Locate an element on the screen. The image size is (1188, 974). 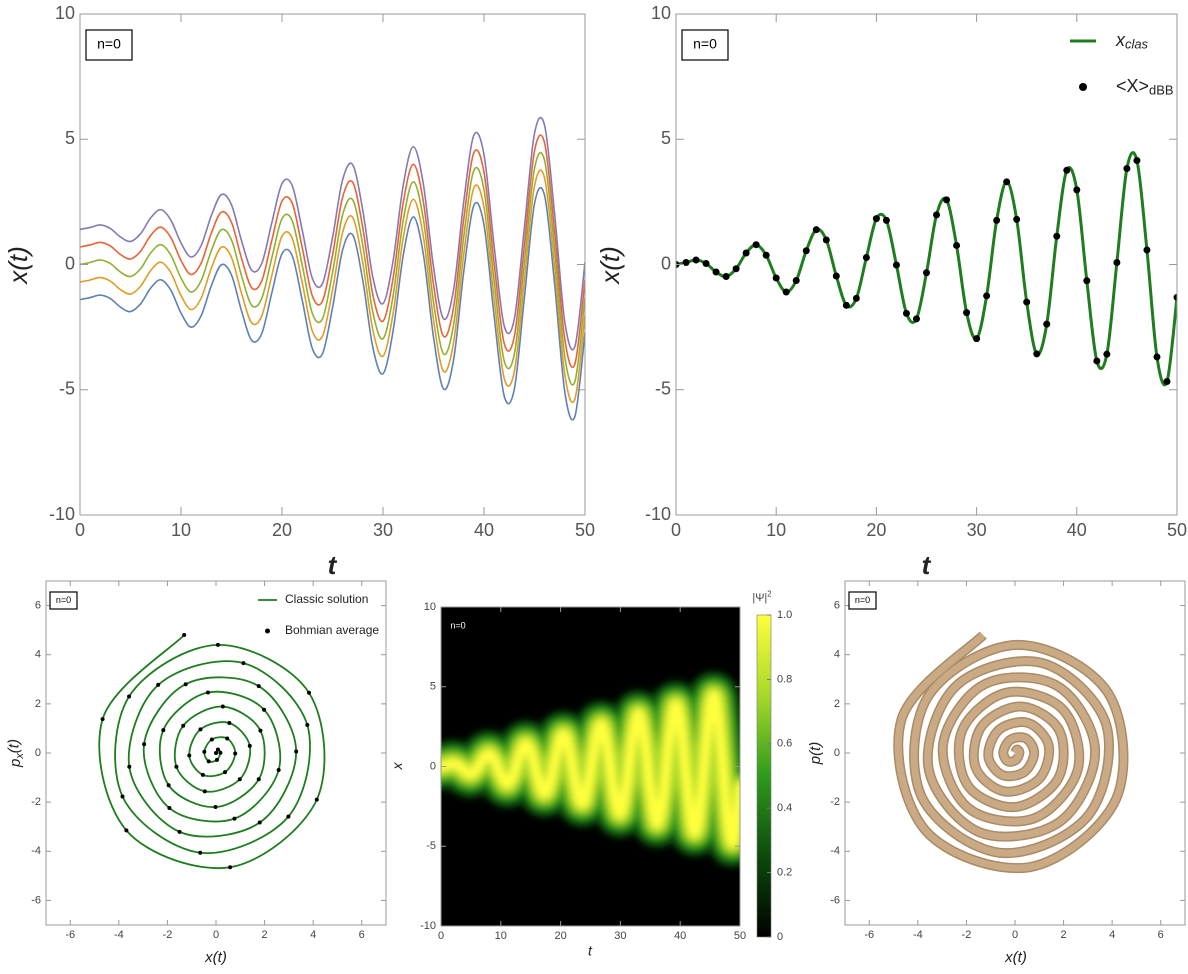
y-axis-label: px(t) is located at coordinates (15, 753).